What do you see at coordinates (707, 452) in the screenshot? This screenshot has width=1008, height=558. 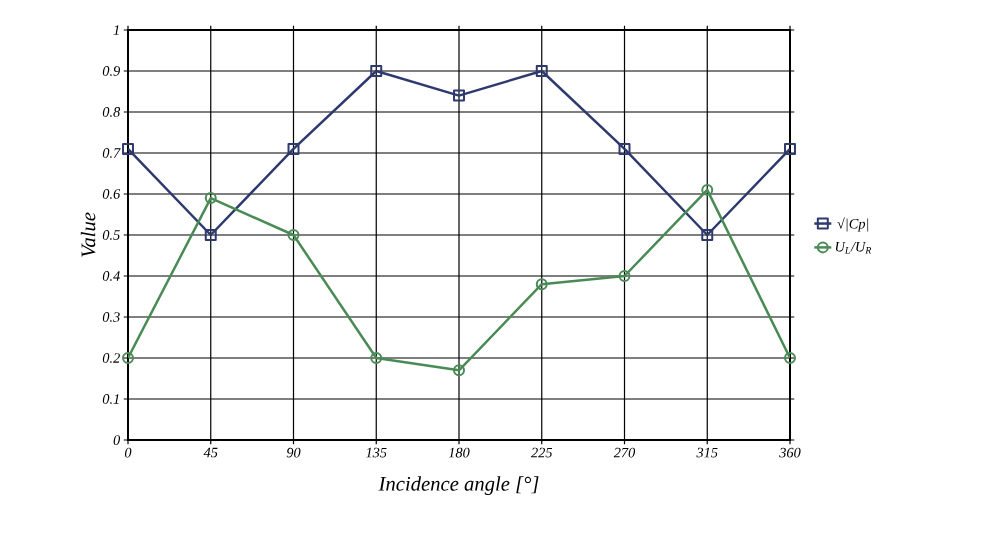 I see `x-tick-label: 315` at bounding box center [707, 452].